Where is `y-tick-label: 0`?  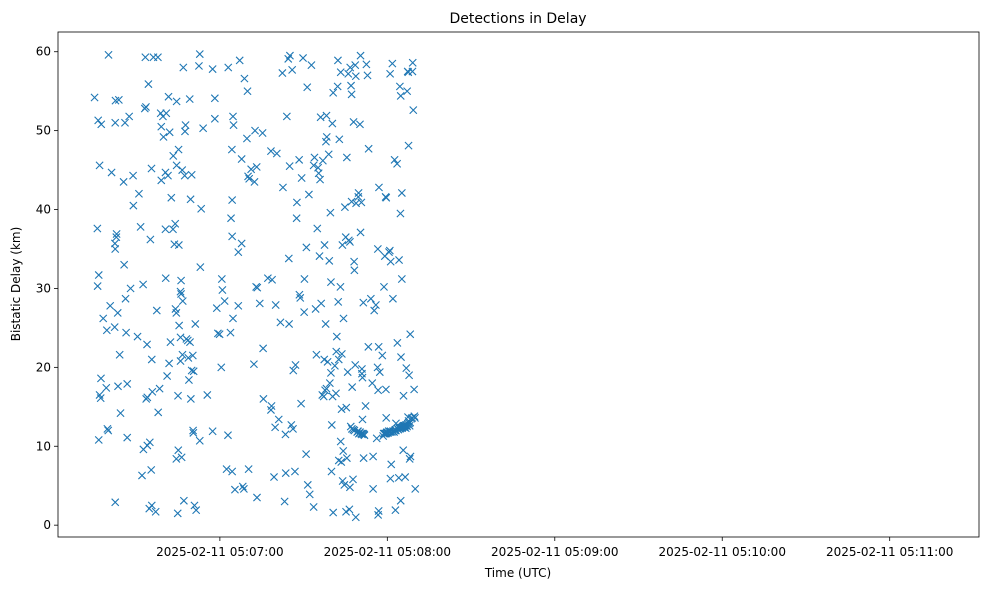
y-tick-label: 0 is located at coordinates (47, 525).